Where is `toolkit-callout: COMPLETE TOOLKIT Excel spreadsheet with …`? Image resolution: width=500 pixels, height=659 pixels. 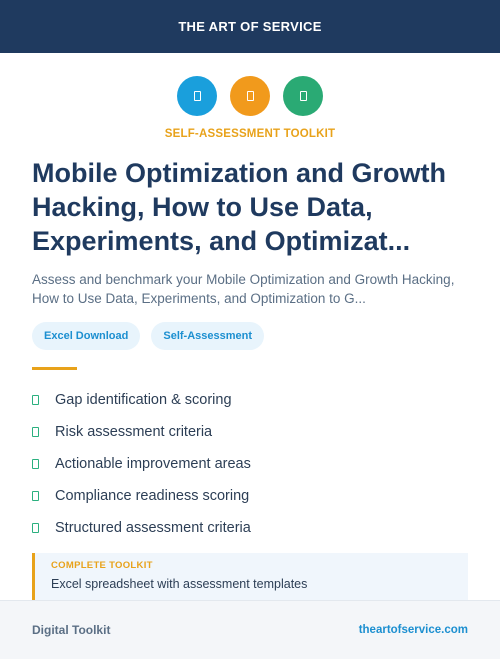
toolkit-callout: COMPLETE TOOLKIT Excel spreadsheet with … is located at coordinates (250, 577).